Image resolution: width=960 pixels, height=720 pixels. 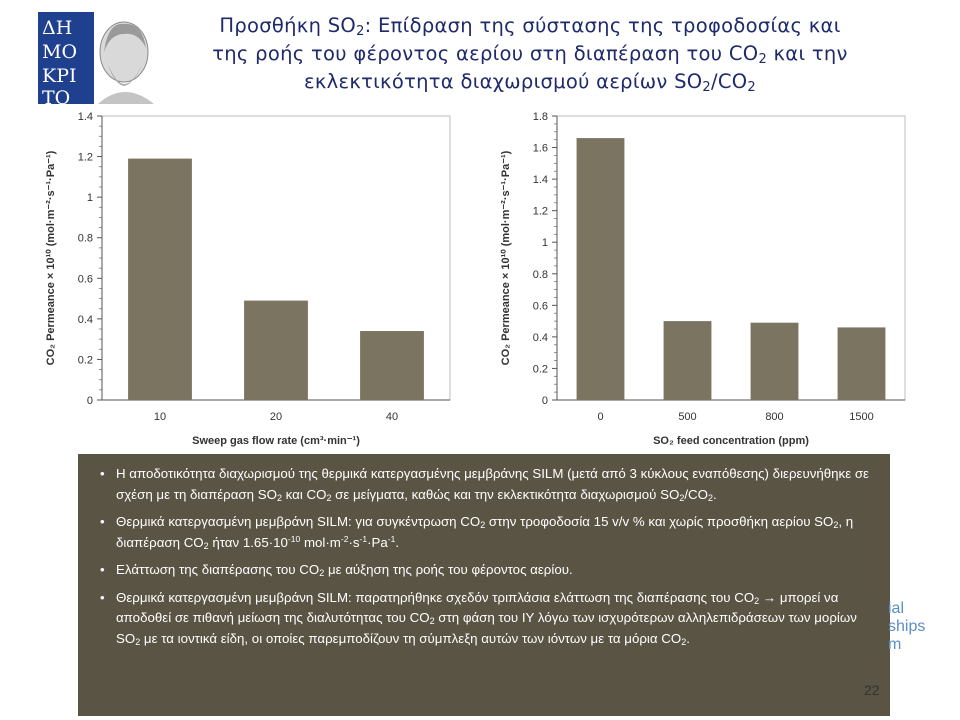 What do you see at coordinates (276, 441) in the screenshot?
I see `x-axis-label: Sweep gas flow rate (cm³·min⁻¹)` at bounding box center [276, 441].